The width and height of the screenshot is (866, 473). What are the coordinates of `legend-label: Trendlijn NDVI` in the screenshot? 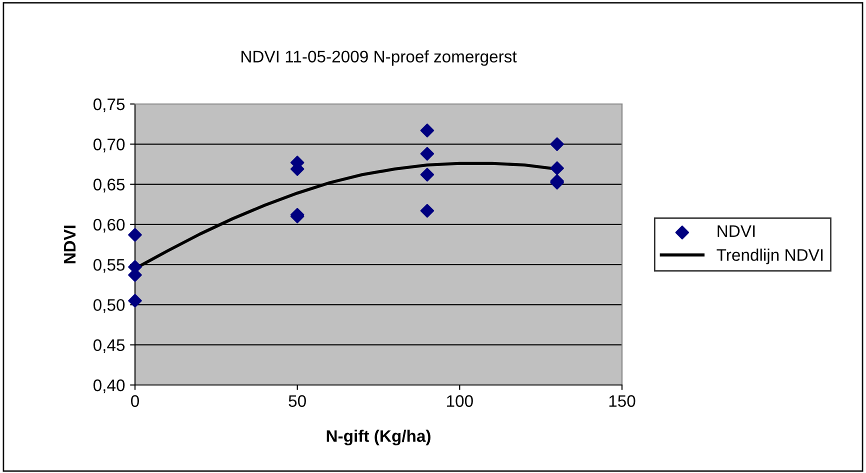 It's located at (769, 256).